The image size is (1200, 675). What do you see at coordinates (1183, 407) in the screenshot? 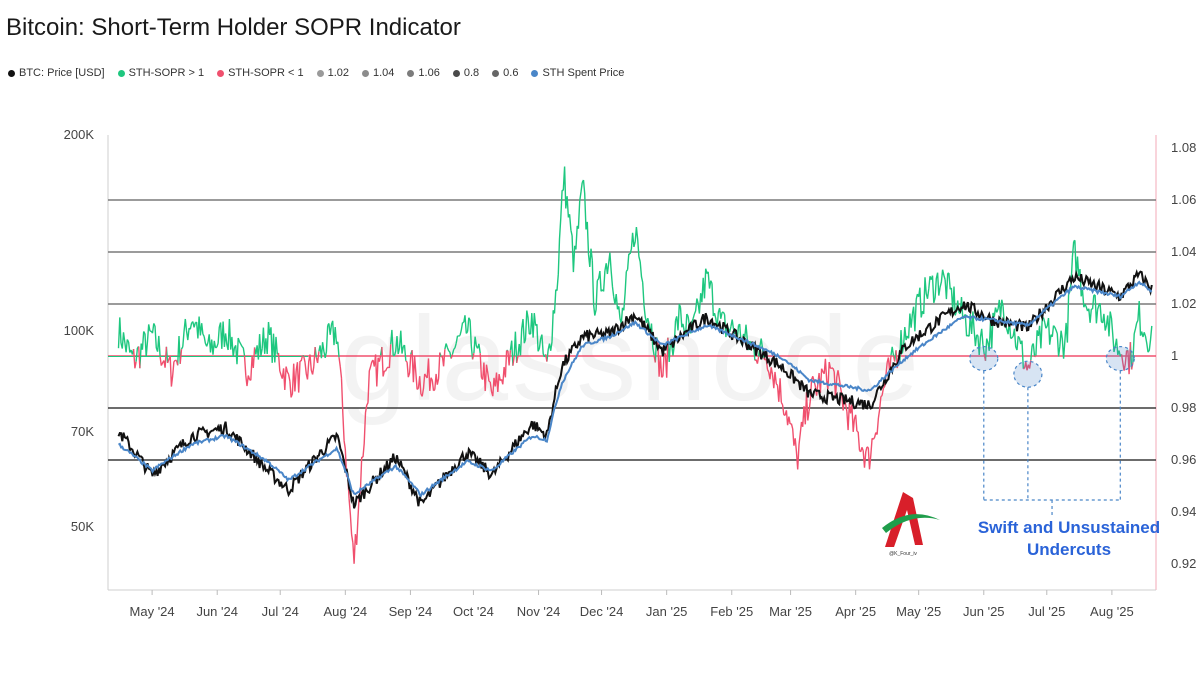
I see `y-right-tick-label: 0.98` at bounding box center [1183, 407].